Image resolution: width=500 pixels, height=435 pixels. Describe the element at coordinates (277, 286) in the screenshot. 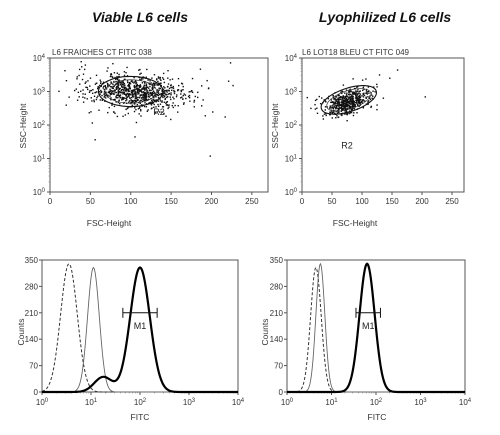

I see `hist-lyophilized-ytick-label: 280` at that location.